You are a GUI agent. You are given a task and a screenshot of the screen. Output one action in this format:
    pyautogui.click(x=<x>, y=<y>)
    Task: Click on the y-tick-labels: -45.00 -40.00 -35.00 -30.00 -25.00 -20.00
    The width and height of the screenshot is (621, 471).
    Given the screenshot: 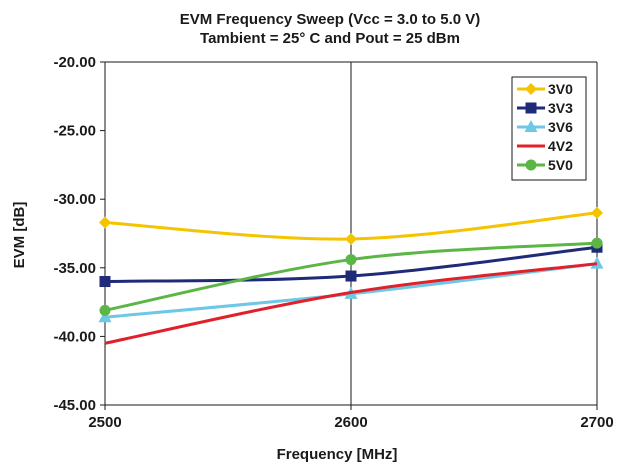 What is the action you would take?
    pyautogui.click(x=74, y=234)
    